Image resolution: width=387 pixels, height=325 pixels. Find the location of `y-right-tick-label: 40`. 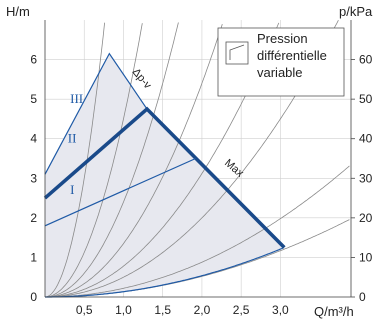

y-right-tick-label: 40 is located at coordinates (366, 139).